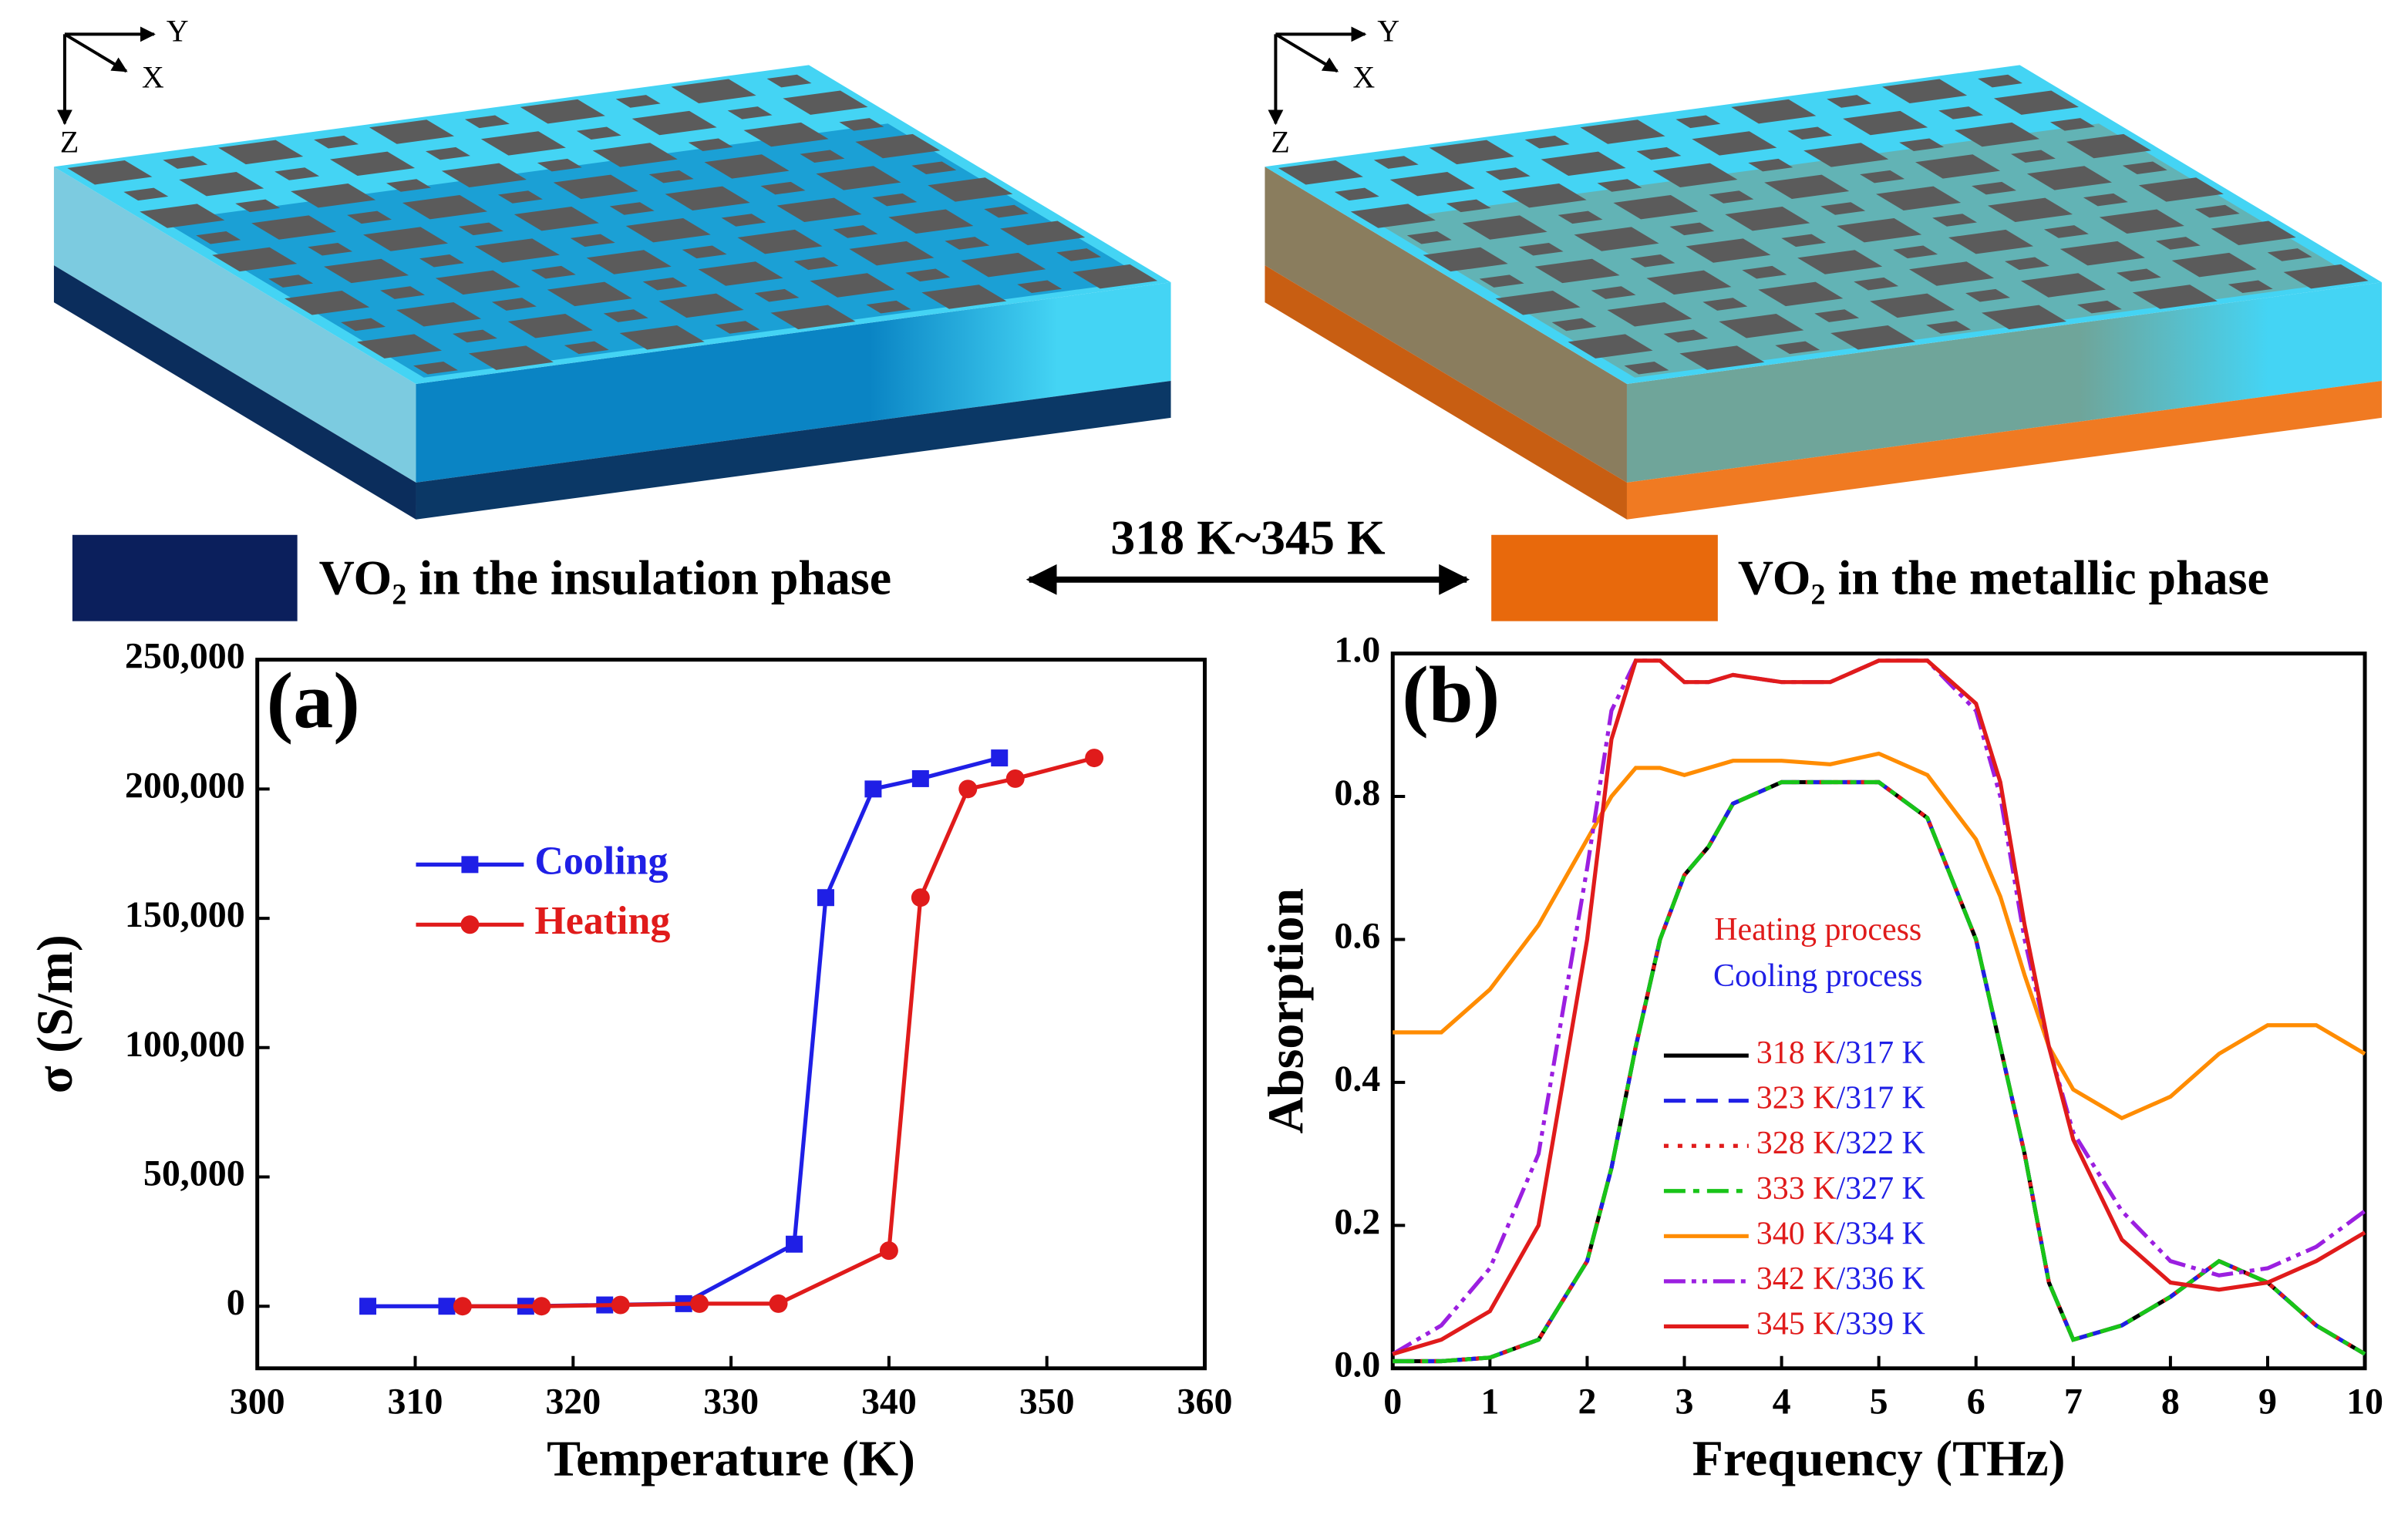 This screenshot has height=1515, width=2408. Describe the element at coordinates (194, 1173) in the screenshot. I see `y-tick-label: 50,000` at that location.